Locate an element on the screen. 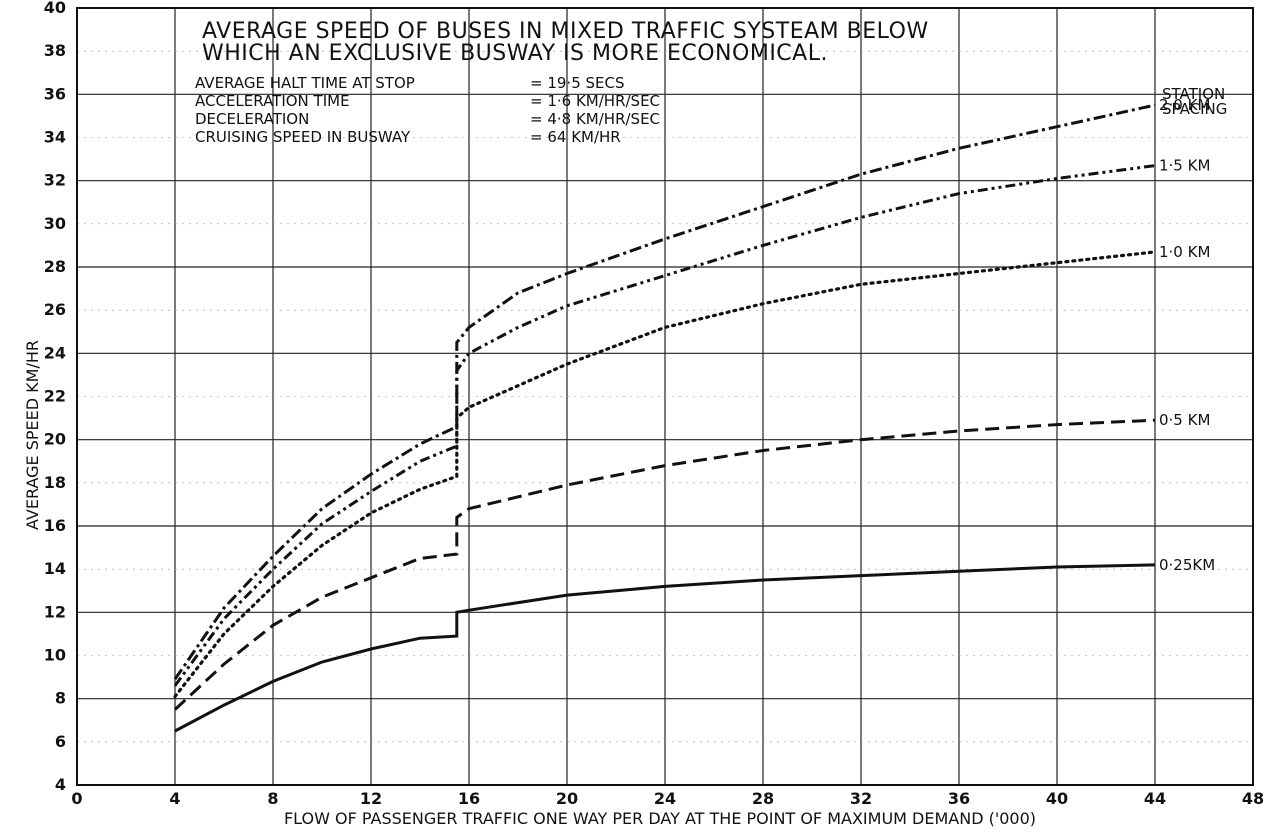 Image resolution: width=1274 pixels, height=833 pixels. series-label-1: 1·5 KM is located at coordinates (1184, 166).